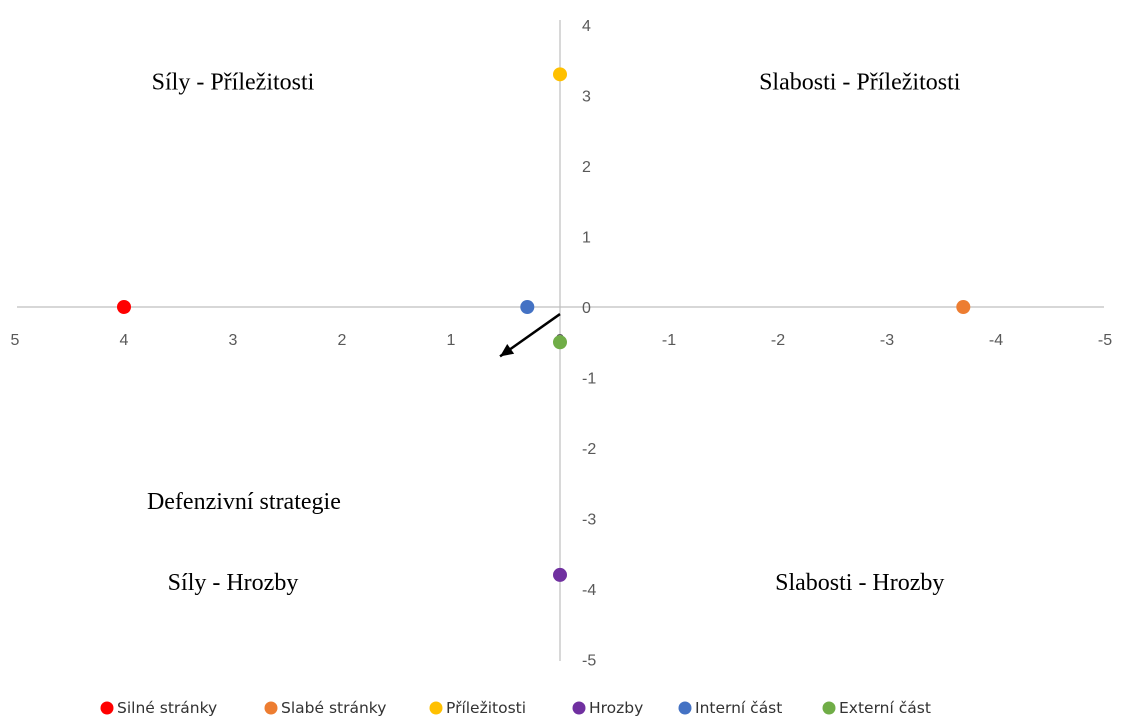 This screenshot has width=1122, height=723. I want to click on legend-label: Hrozby, so click(616, 708).